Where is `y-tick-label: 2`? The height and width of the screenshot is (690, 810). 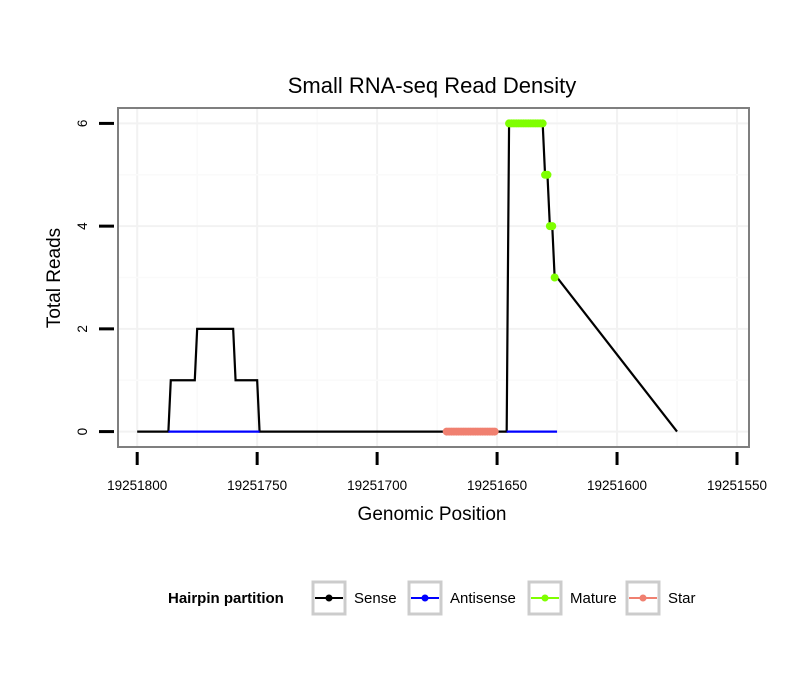 y-tick-label: 2 is located at coordinates (82, 329).